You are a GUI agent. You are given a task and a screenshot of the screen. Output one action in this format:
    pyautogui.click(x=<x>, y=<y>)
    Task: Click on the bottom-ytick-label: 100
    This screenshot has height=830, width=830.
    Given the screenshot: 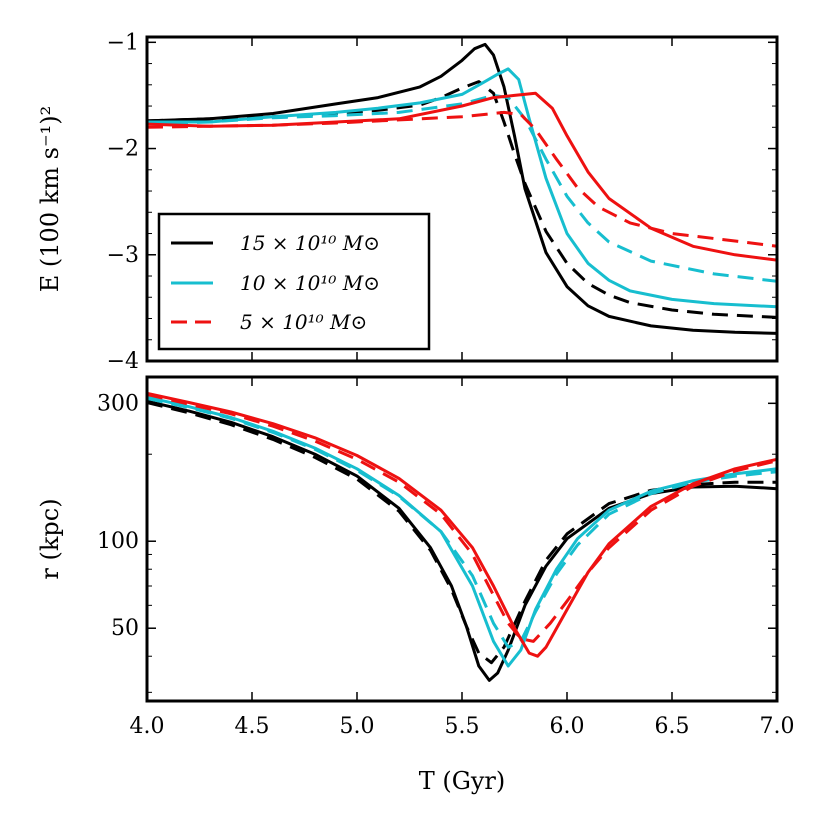 What is the action you would take?
    pyautogui.click(x=118, y=541)
    